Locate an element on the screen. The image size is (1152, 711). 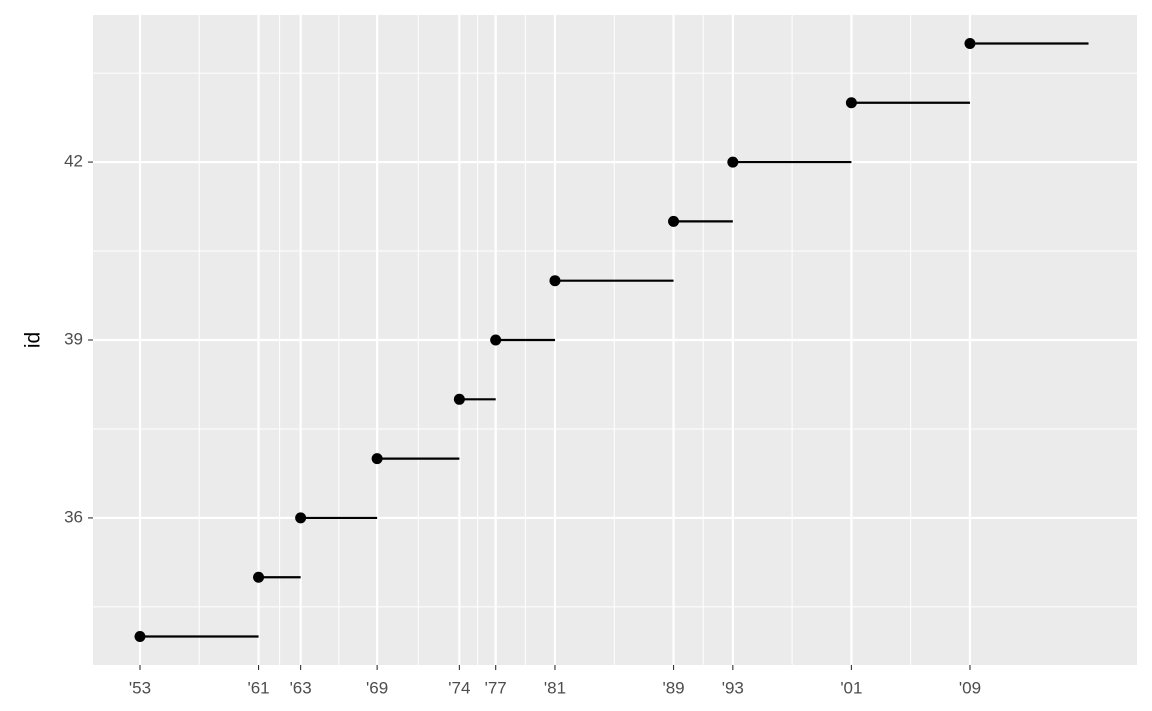
x-tick-label: '01 is located at coordinates (851, 687).